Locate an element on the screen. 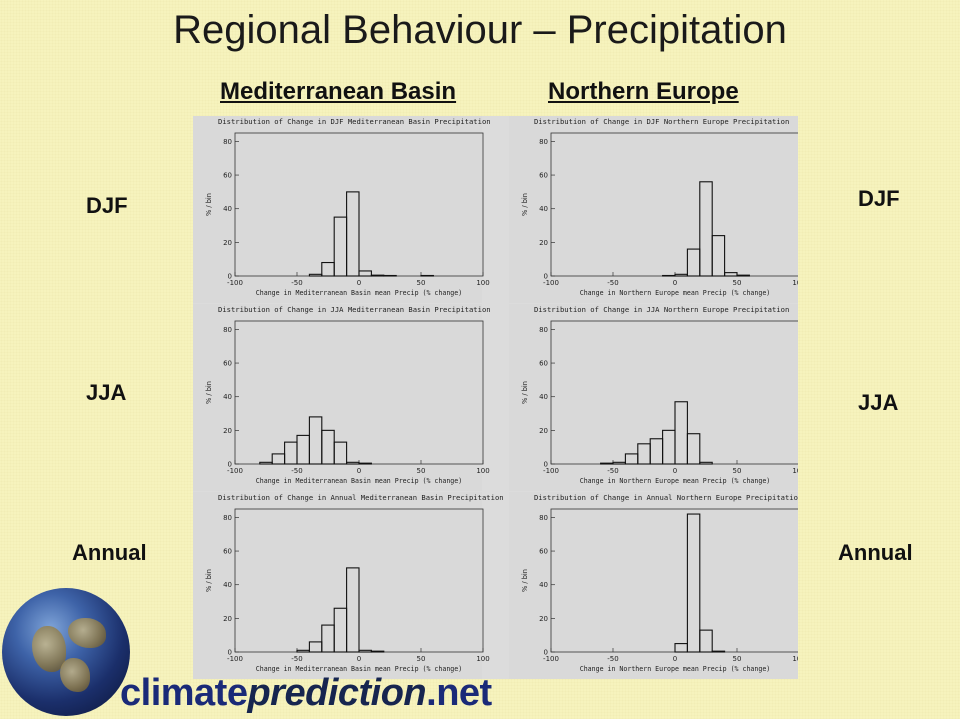 The width and height of the screenshot is (960, 719). row-label-right-jja: JJA is located at coordinates (878, 402).